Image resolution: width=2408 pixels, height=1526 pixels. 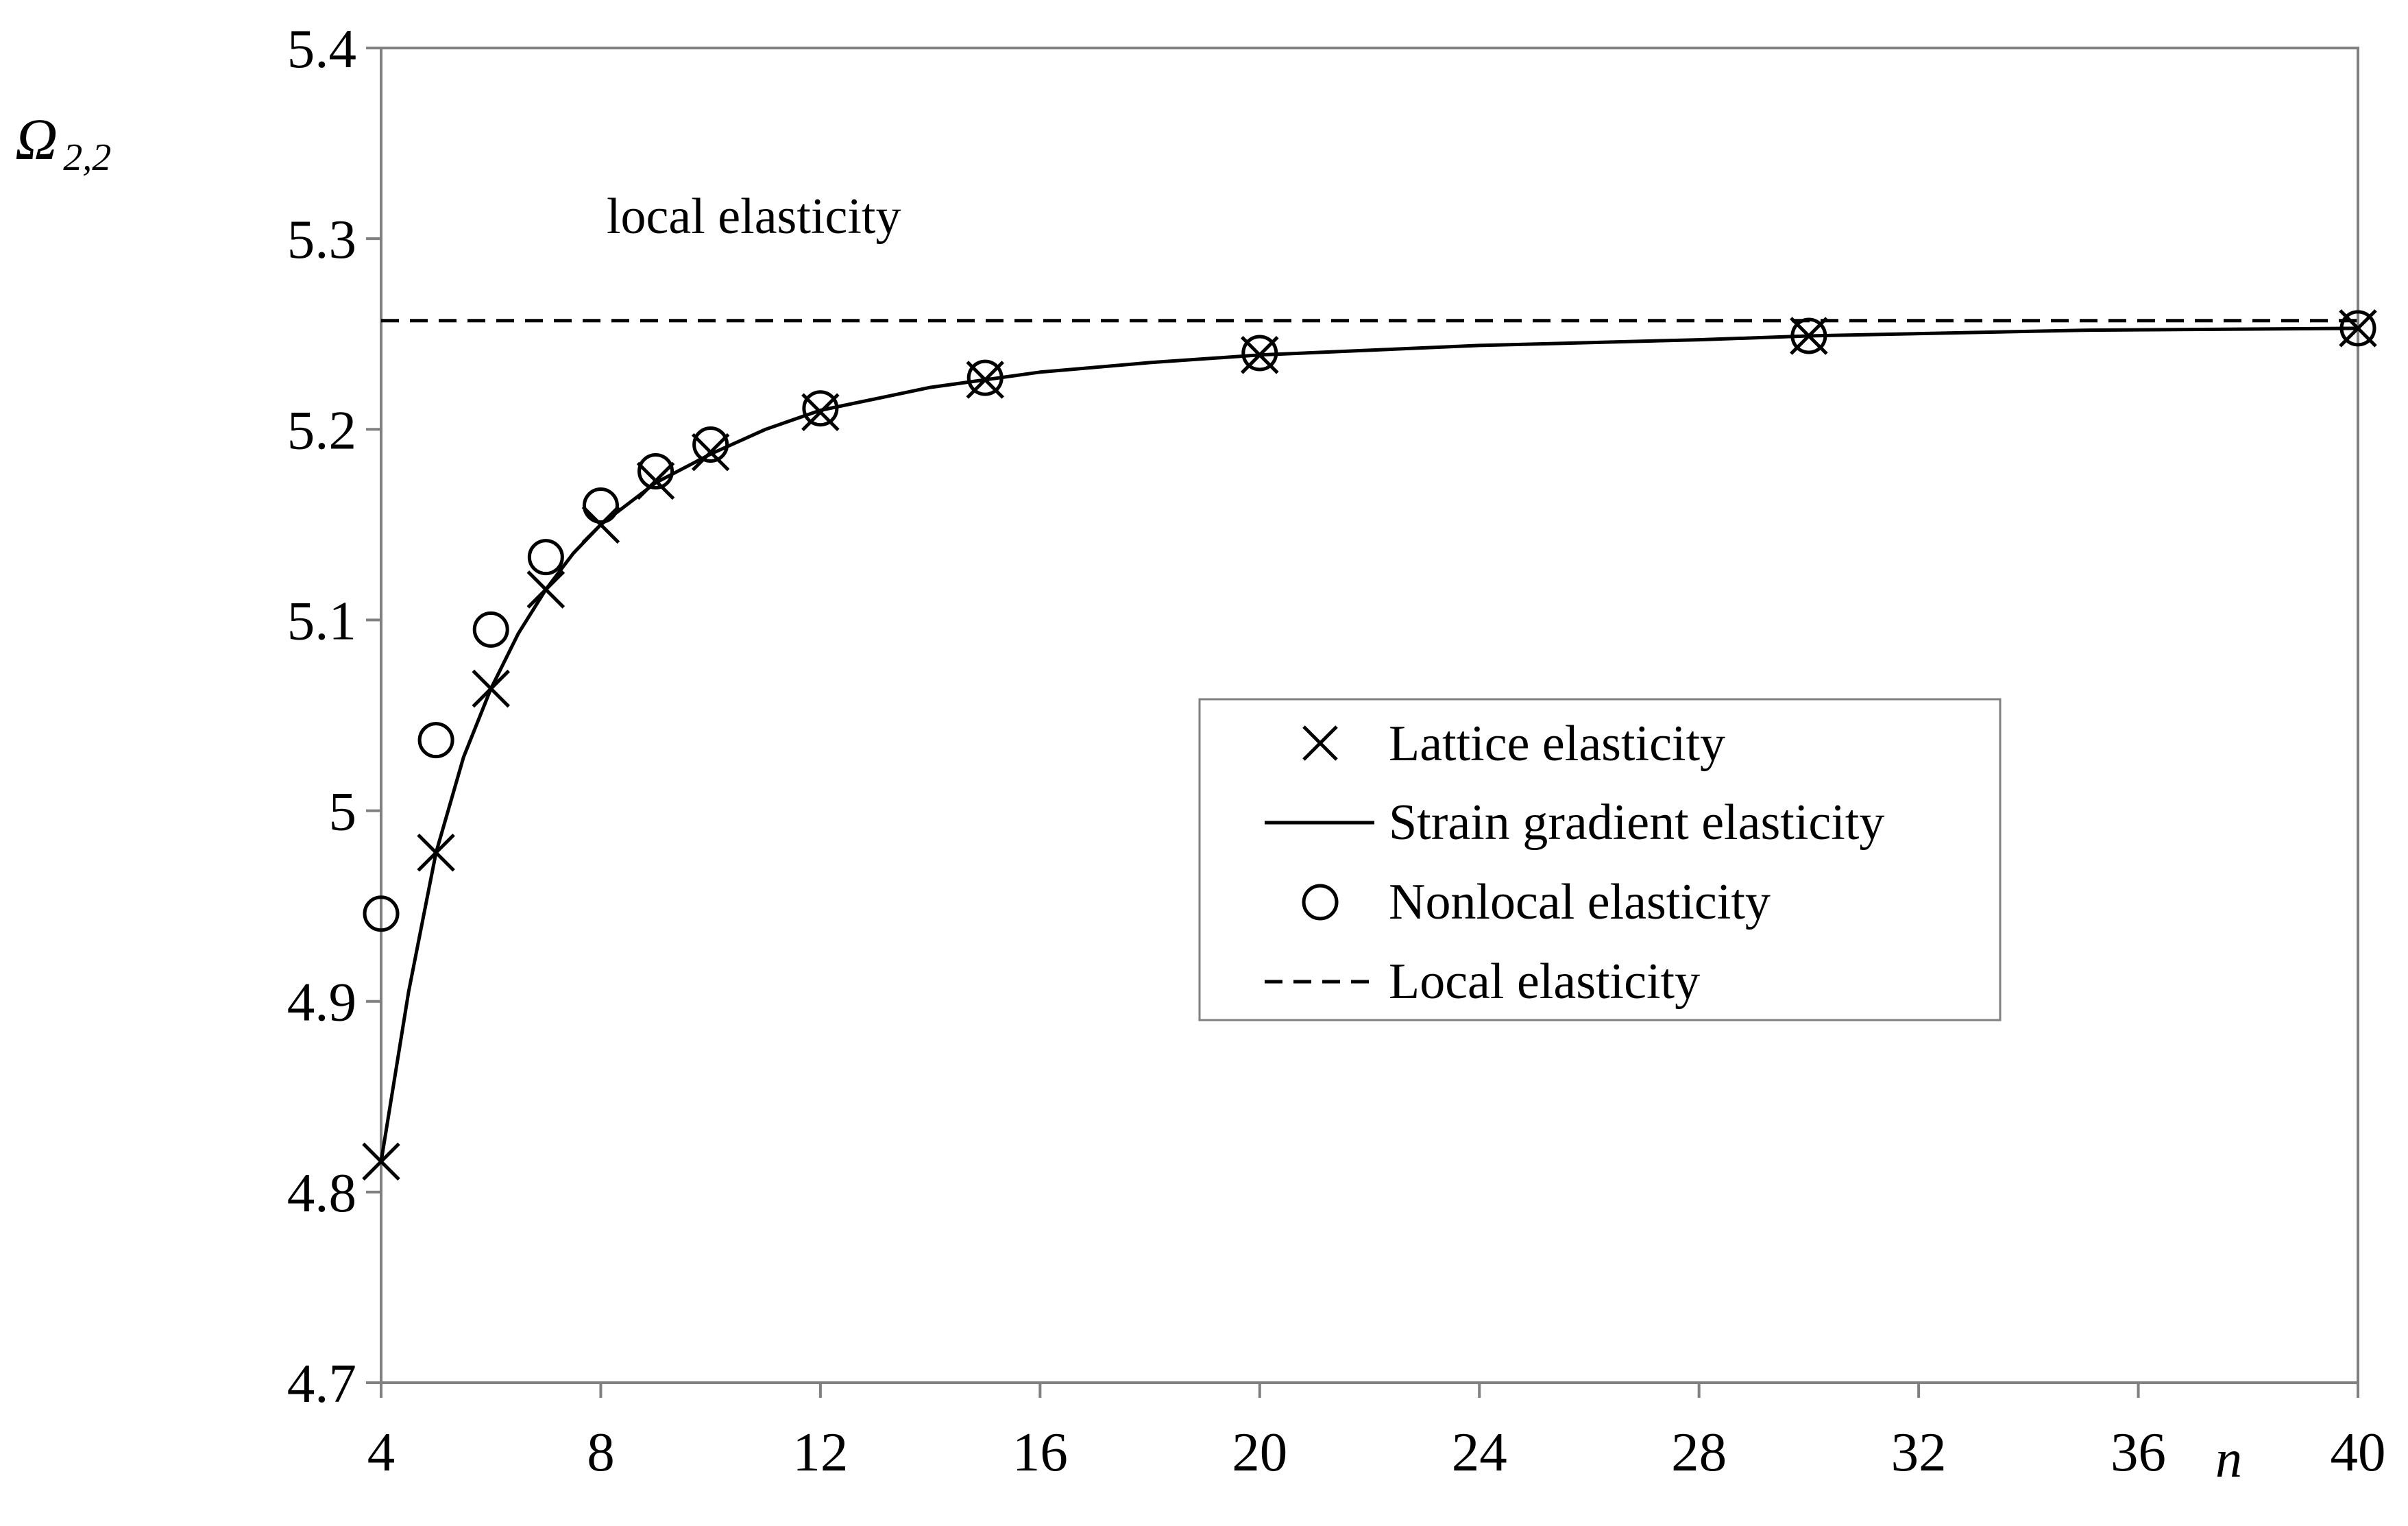 I want to click on legend-item-local: Local elasticity, so click(x=1482, y=982).